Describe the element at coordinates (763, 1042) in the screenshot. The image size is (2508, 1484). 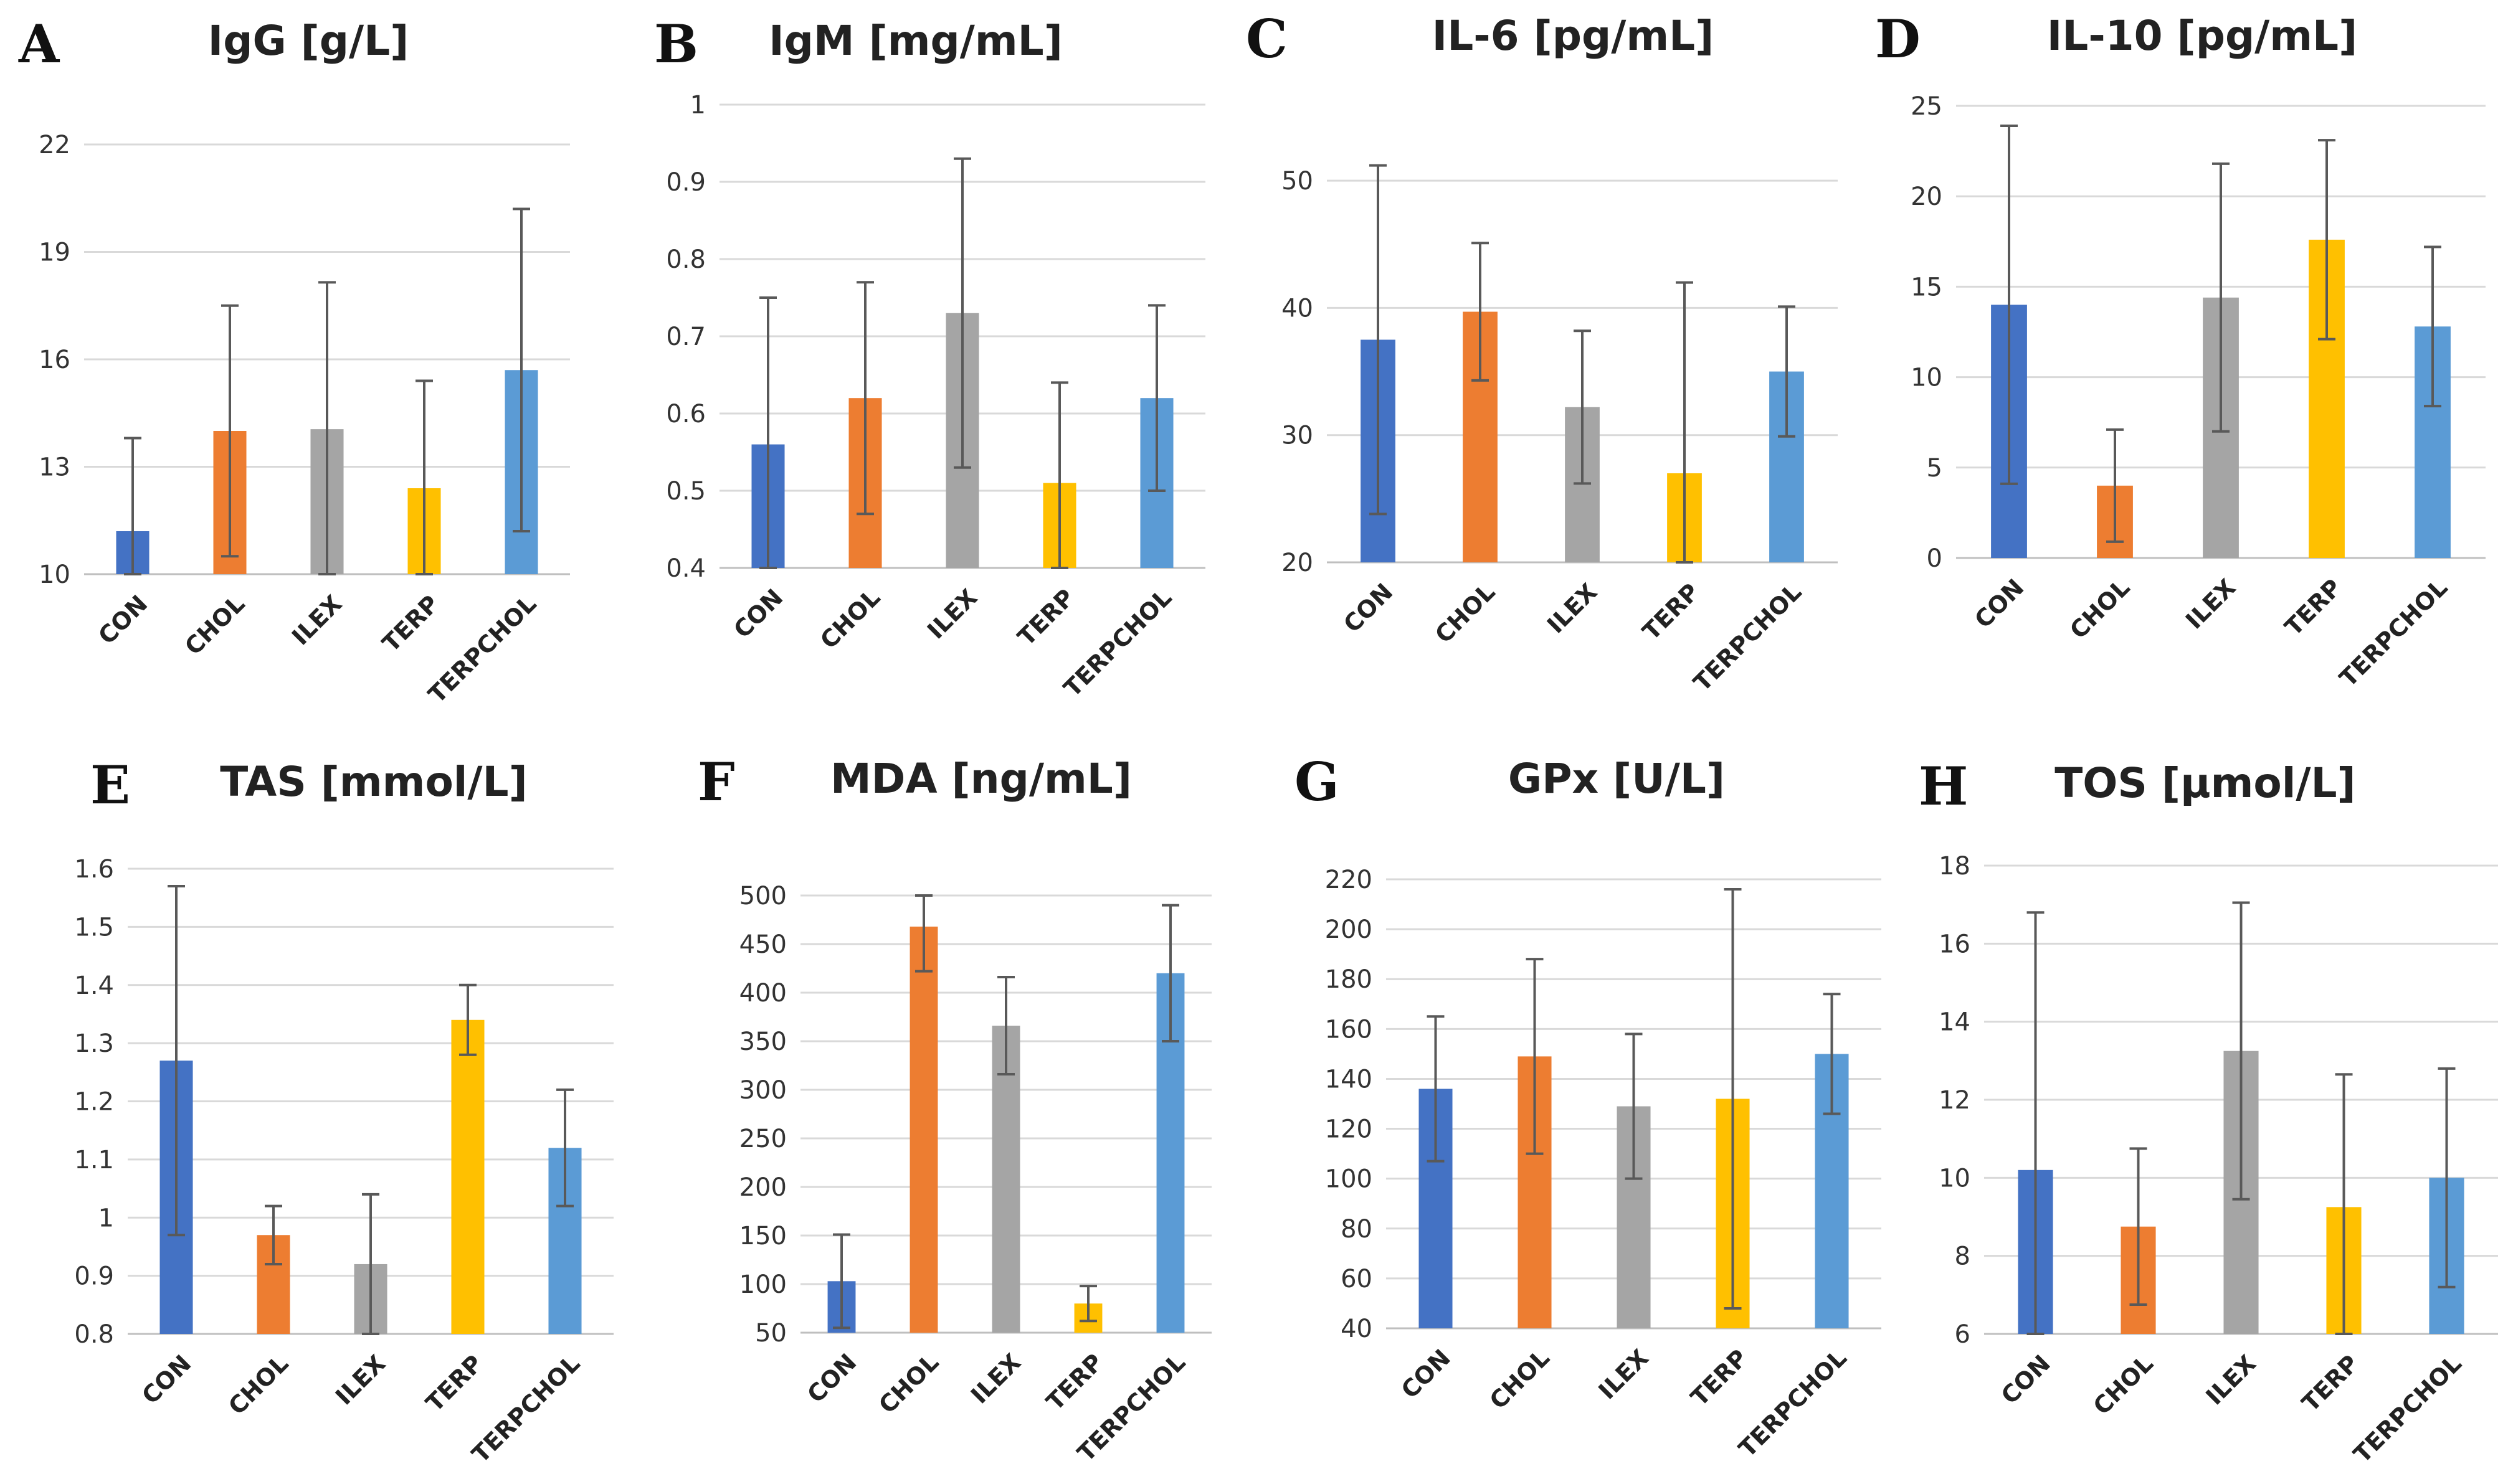
I see `y-tick-label: 350` at that location.